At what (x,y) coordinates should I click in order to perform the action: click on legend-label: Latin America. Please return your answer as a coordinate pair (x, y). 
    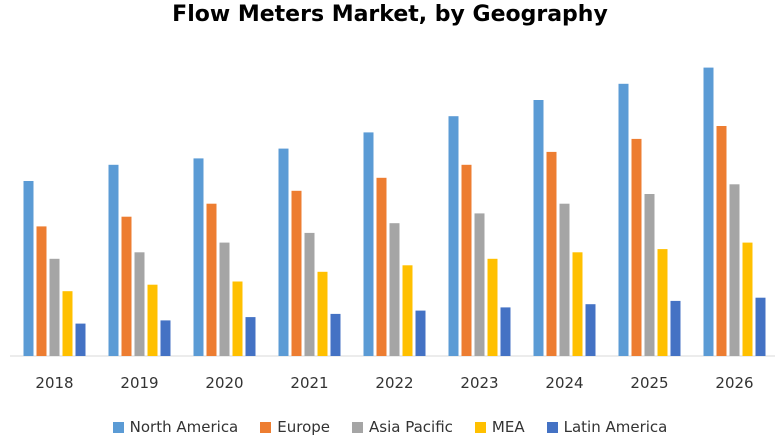
    Looking at the image, I should click on (615, 427).